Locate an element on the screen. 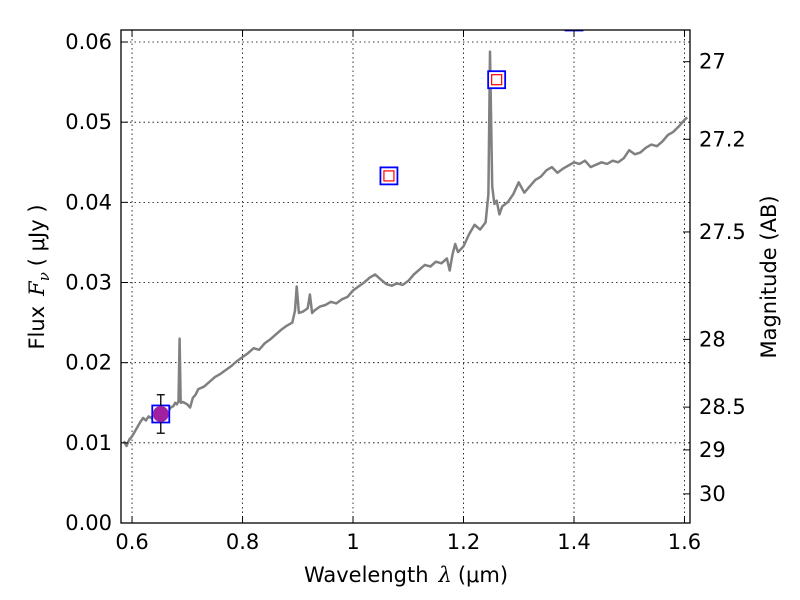 The width and height of the screenshot is (800, 600). y-tick-label: 0.02 is located at coordinates (88, 363).